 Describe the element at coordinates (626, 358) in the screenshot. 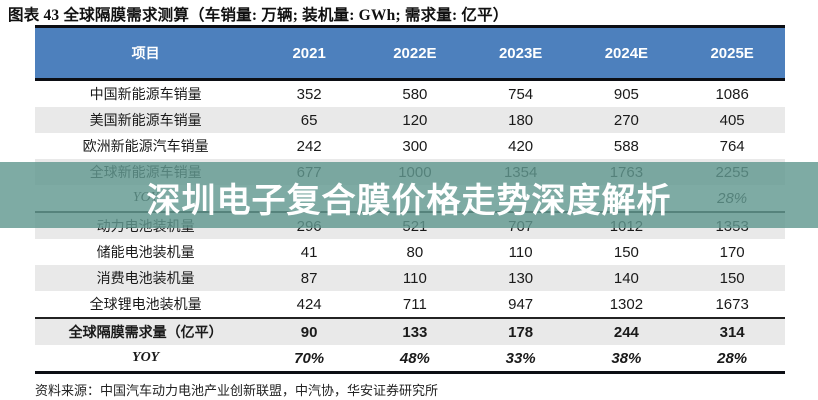

I see `table-cell: 38%` at that location.